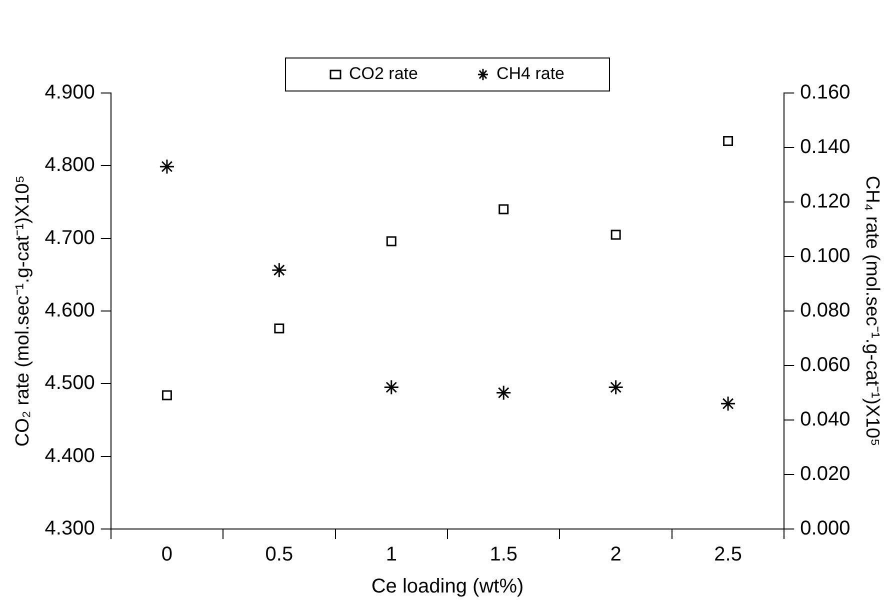  I want to click on y-tick-label: 4.600, so click(69, 311).